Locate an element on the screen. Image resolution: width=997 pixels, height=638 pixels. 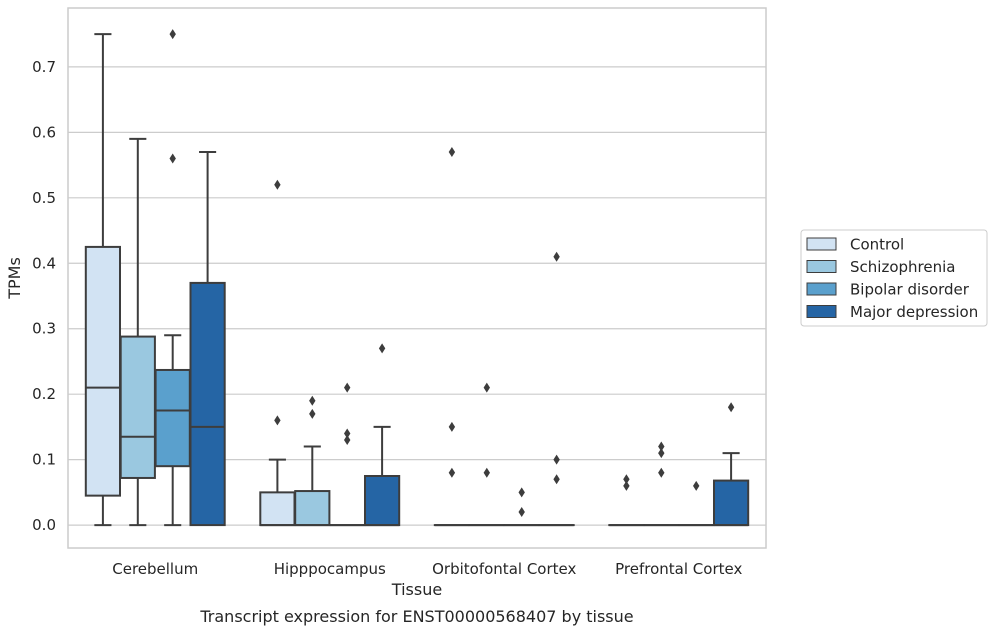
y-axis-label: TPMs is located at coordinates (14, 278).